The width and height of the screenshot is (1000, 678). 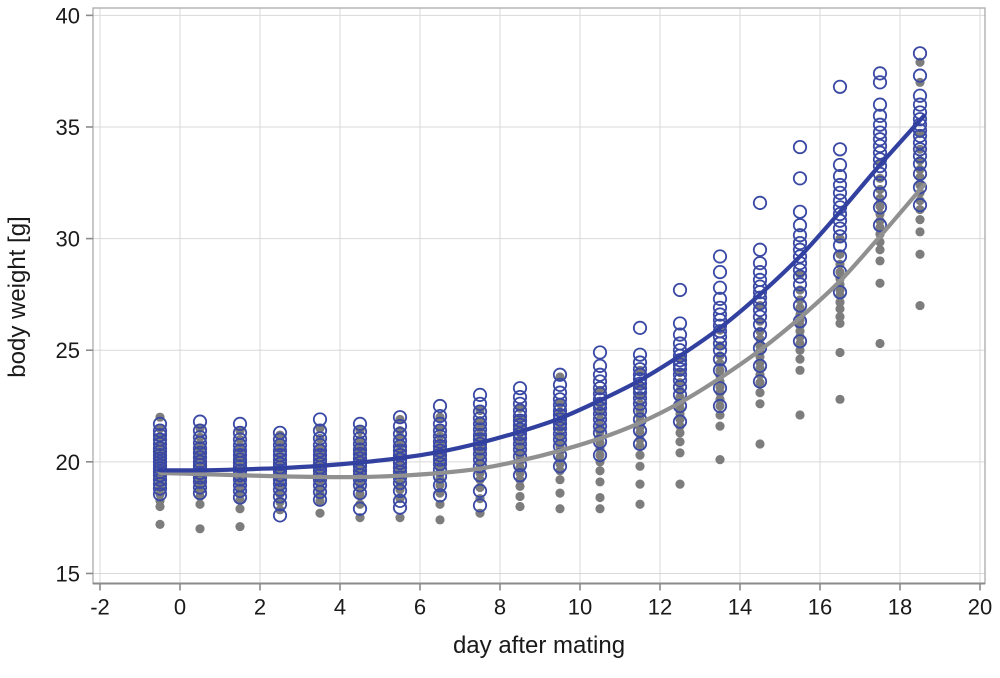 What do you see at coordinates (68, 127) in the screenshot?
I see `y-tick-label: 35` at bounding box center [68, 127].